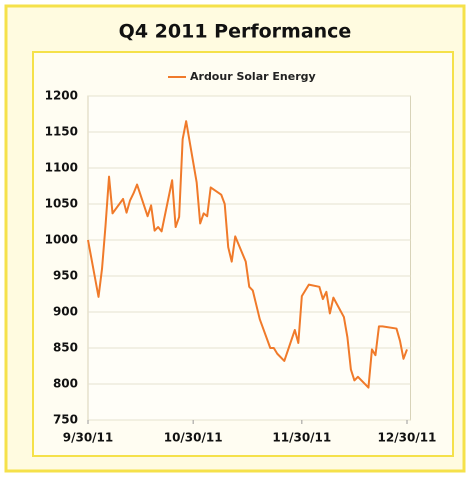  I want to click on y-tick-label: 800, so click(65, 384).